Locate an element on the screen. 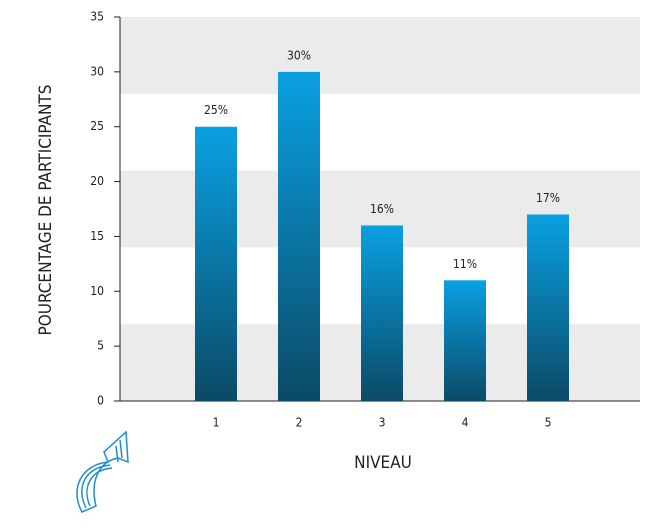  x-axis-label: NIVEAU is located at coordinates (383, 463).